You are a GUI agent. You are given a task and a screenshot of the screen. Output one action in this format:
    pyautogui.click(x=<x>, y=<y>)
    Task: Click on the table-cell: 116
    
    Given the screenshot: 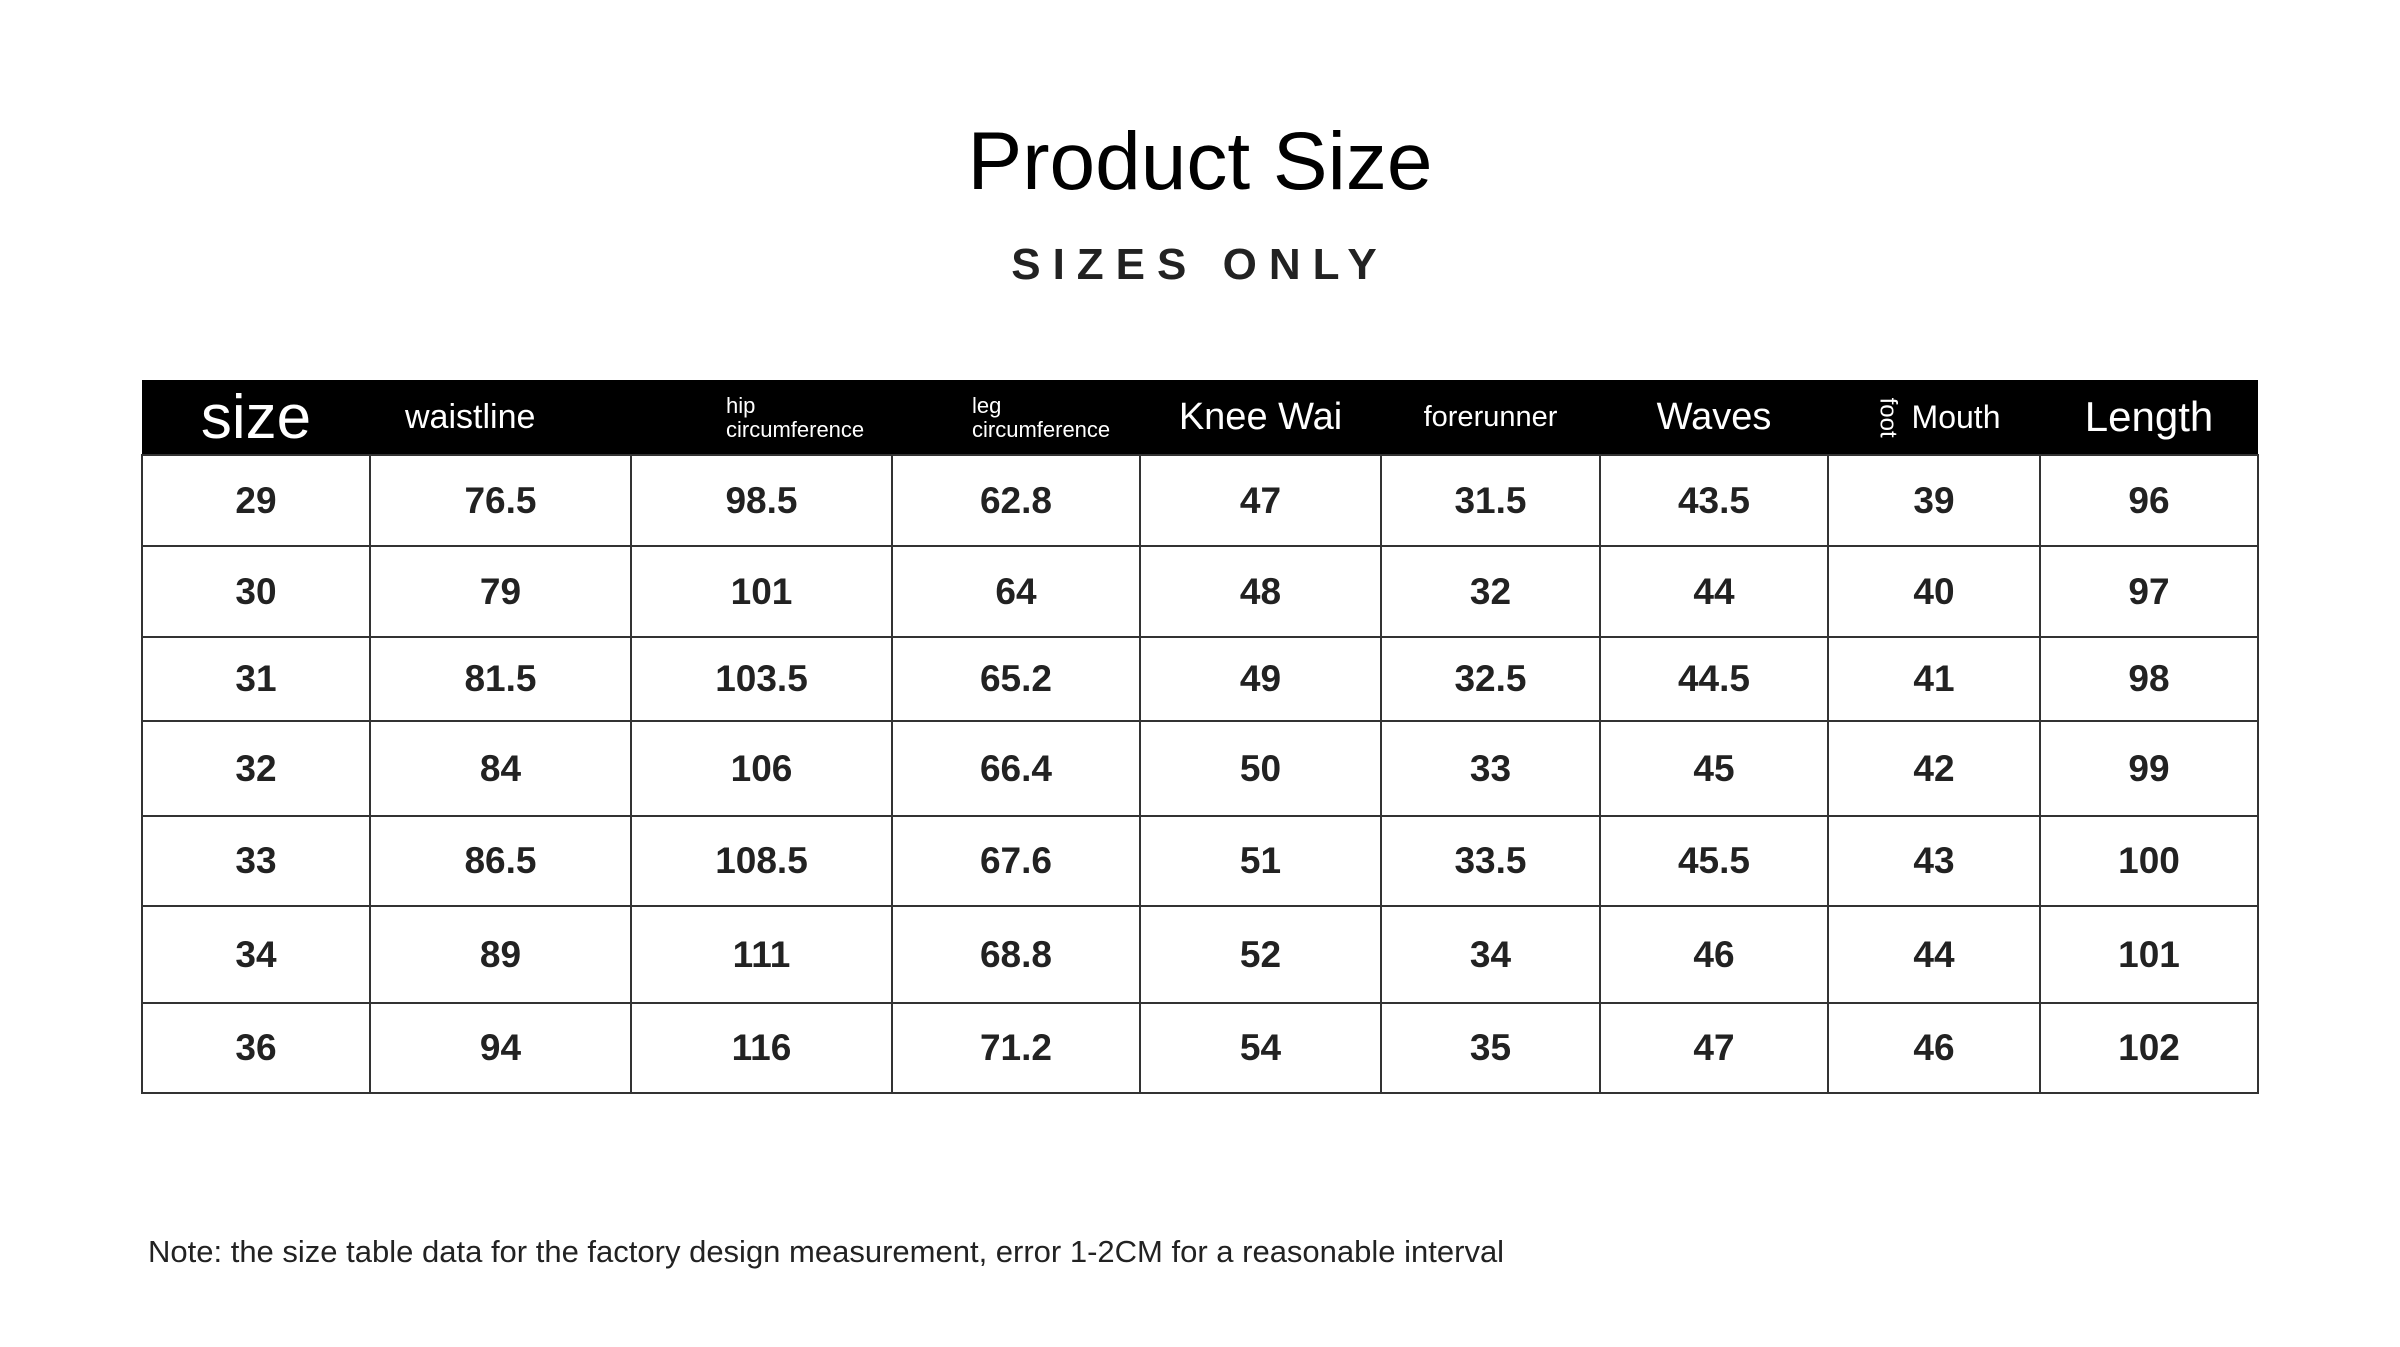 What is the action you would take?
    pyautogui.click(x=761, y=1048)
    